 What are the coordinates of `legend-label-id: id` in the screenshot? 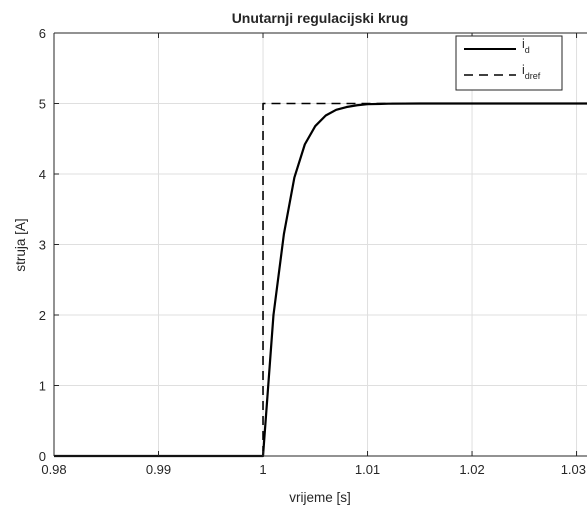 It's located at (526, 46).